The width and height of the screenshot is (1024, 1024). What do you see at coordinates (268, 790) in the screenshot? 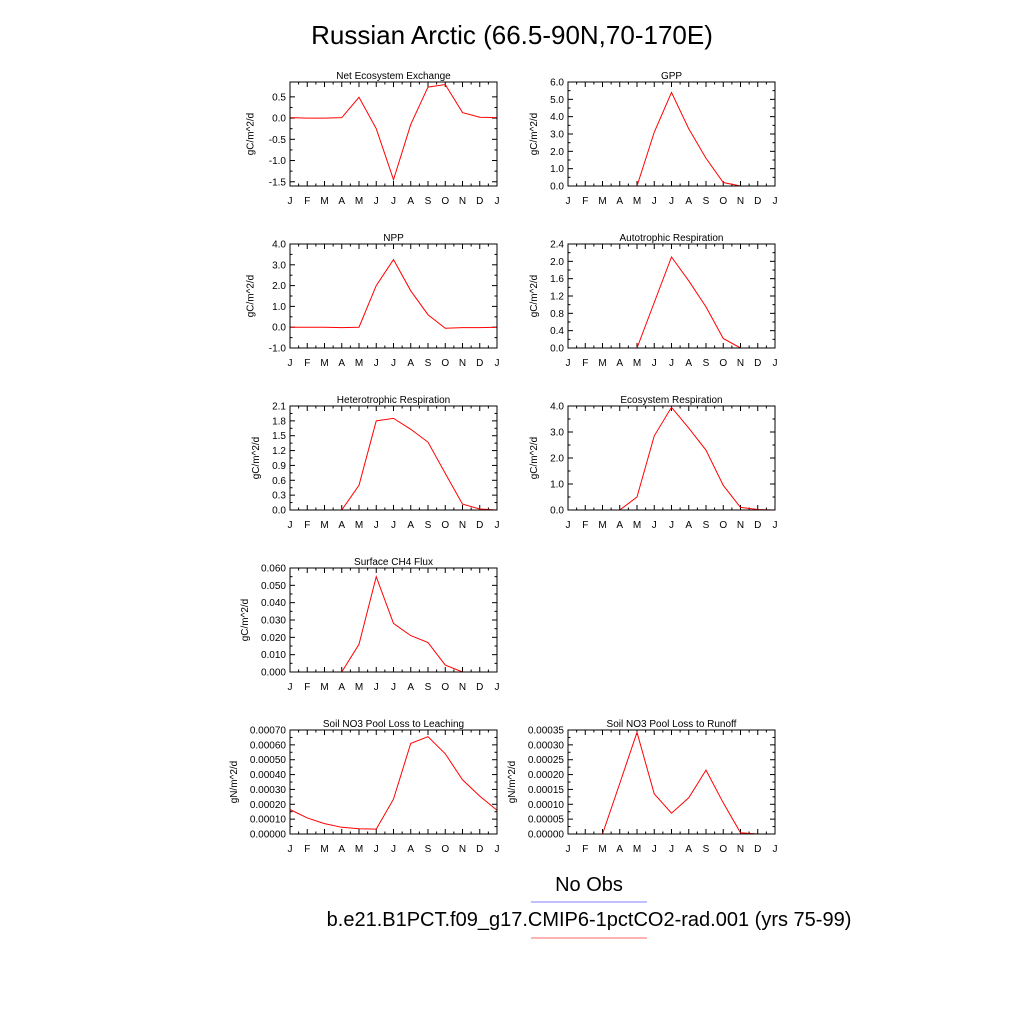
I see `y-tick-label: 0.00030` at bounding box center [268, 790].